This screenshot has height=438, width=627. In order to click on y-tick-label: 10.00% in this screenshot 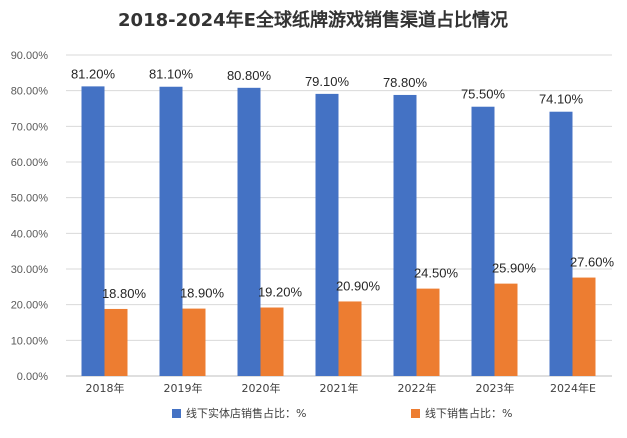, I will do `click(30, 341)`.